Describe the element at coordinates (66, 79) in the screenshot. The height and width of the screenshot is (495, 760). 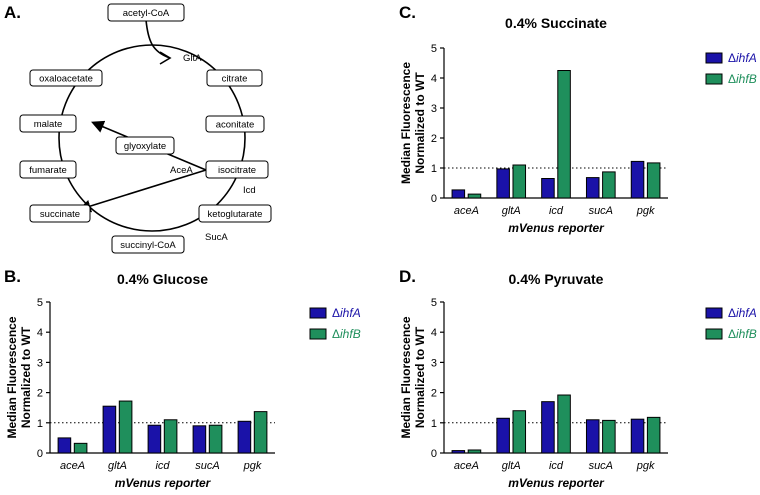
I see `svg-text: oxaloacetate` at that location.